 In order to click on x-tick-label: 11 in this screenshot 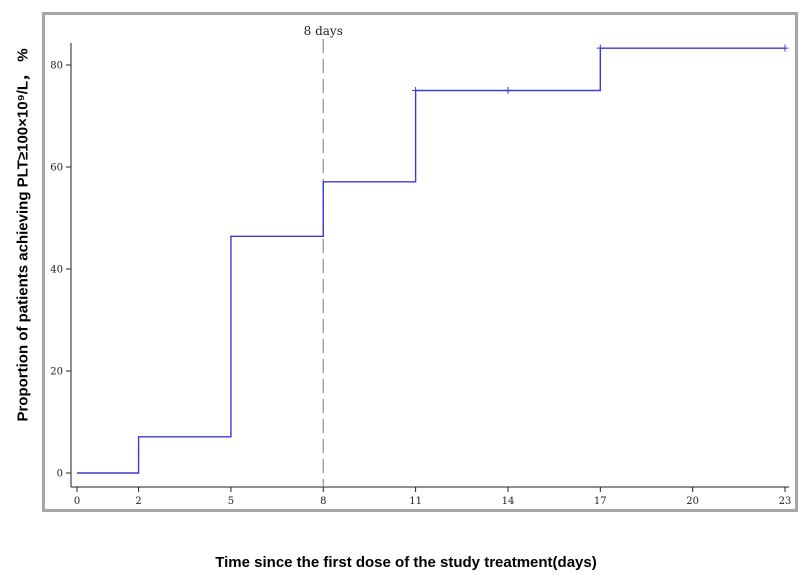, I will do `click(415, 501)`.